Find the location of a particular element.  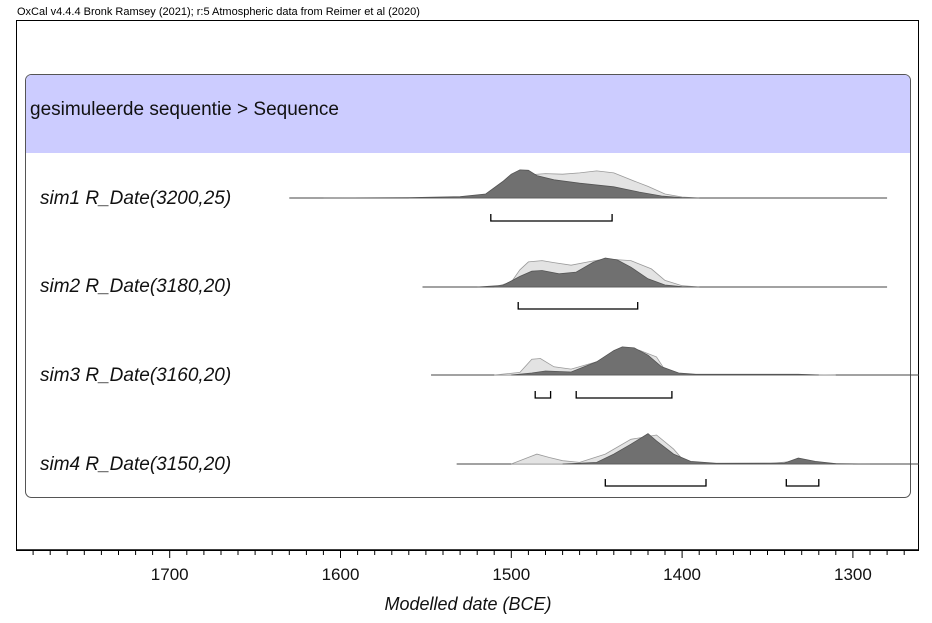

tick-label: 1300 is located at coordinates (853, 574).